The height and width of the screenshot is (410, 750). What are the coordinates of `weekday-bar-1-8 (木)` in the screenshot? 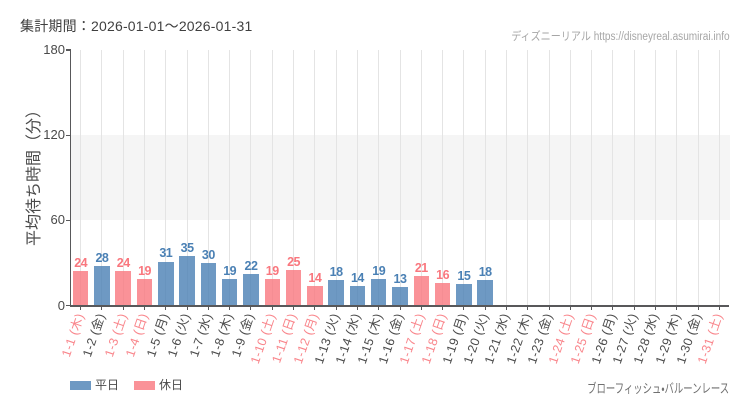 It's located at (229, 292).